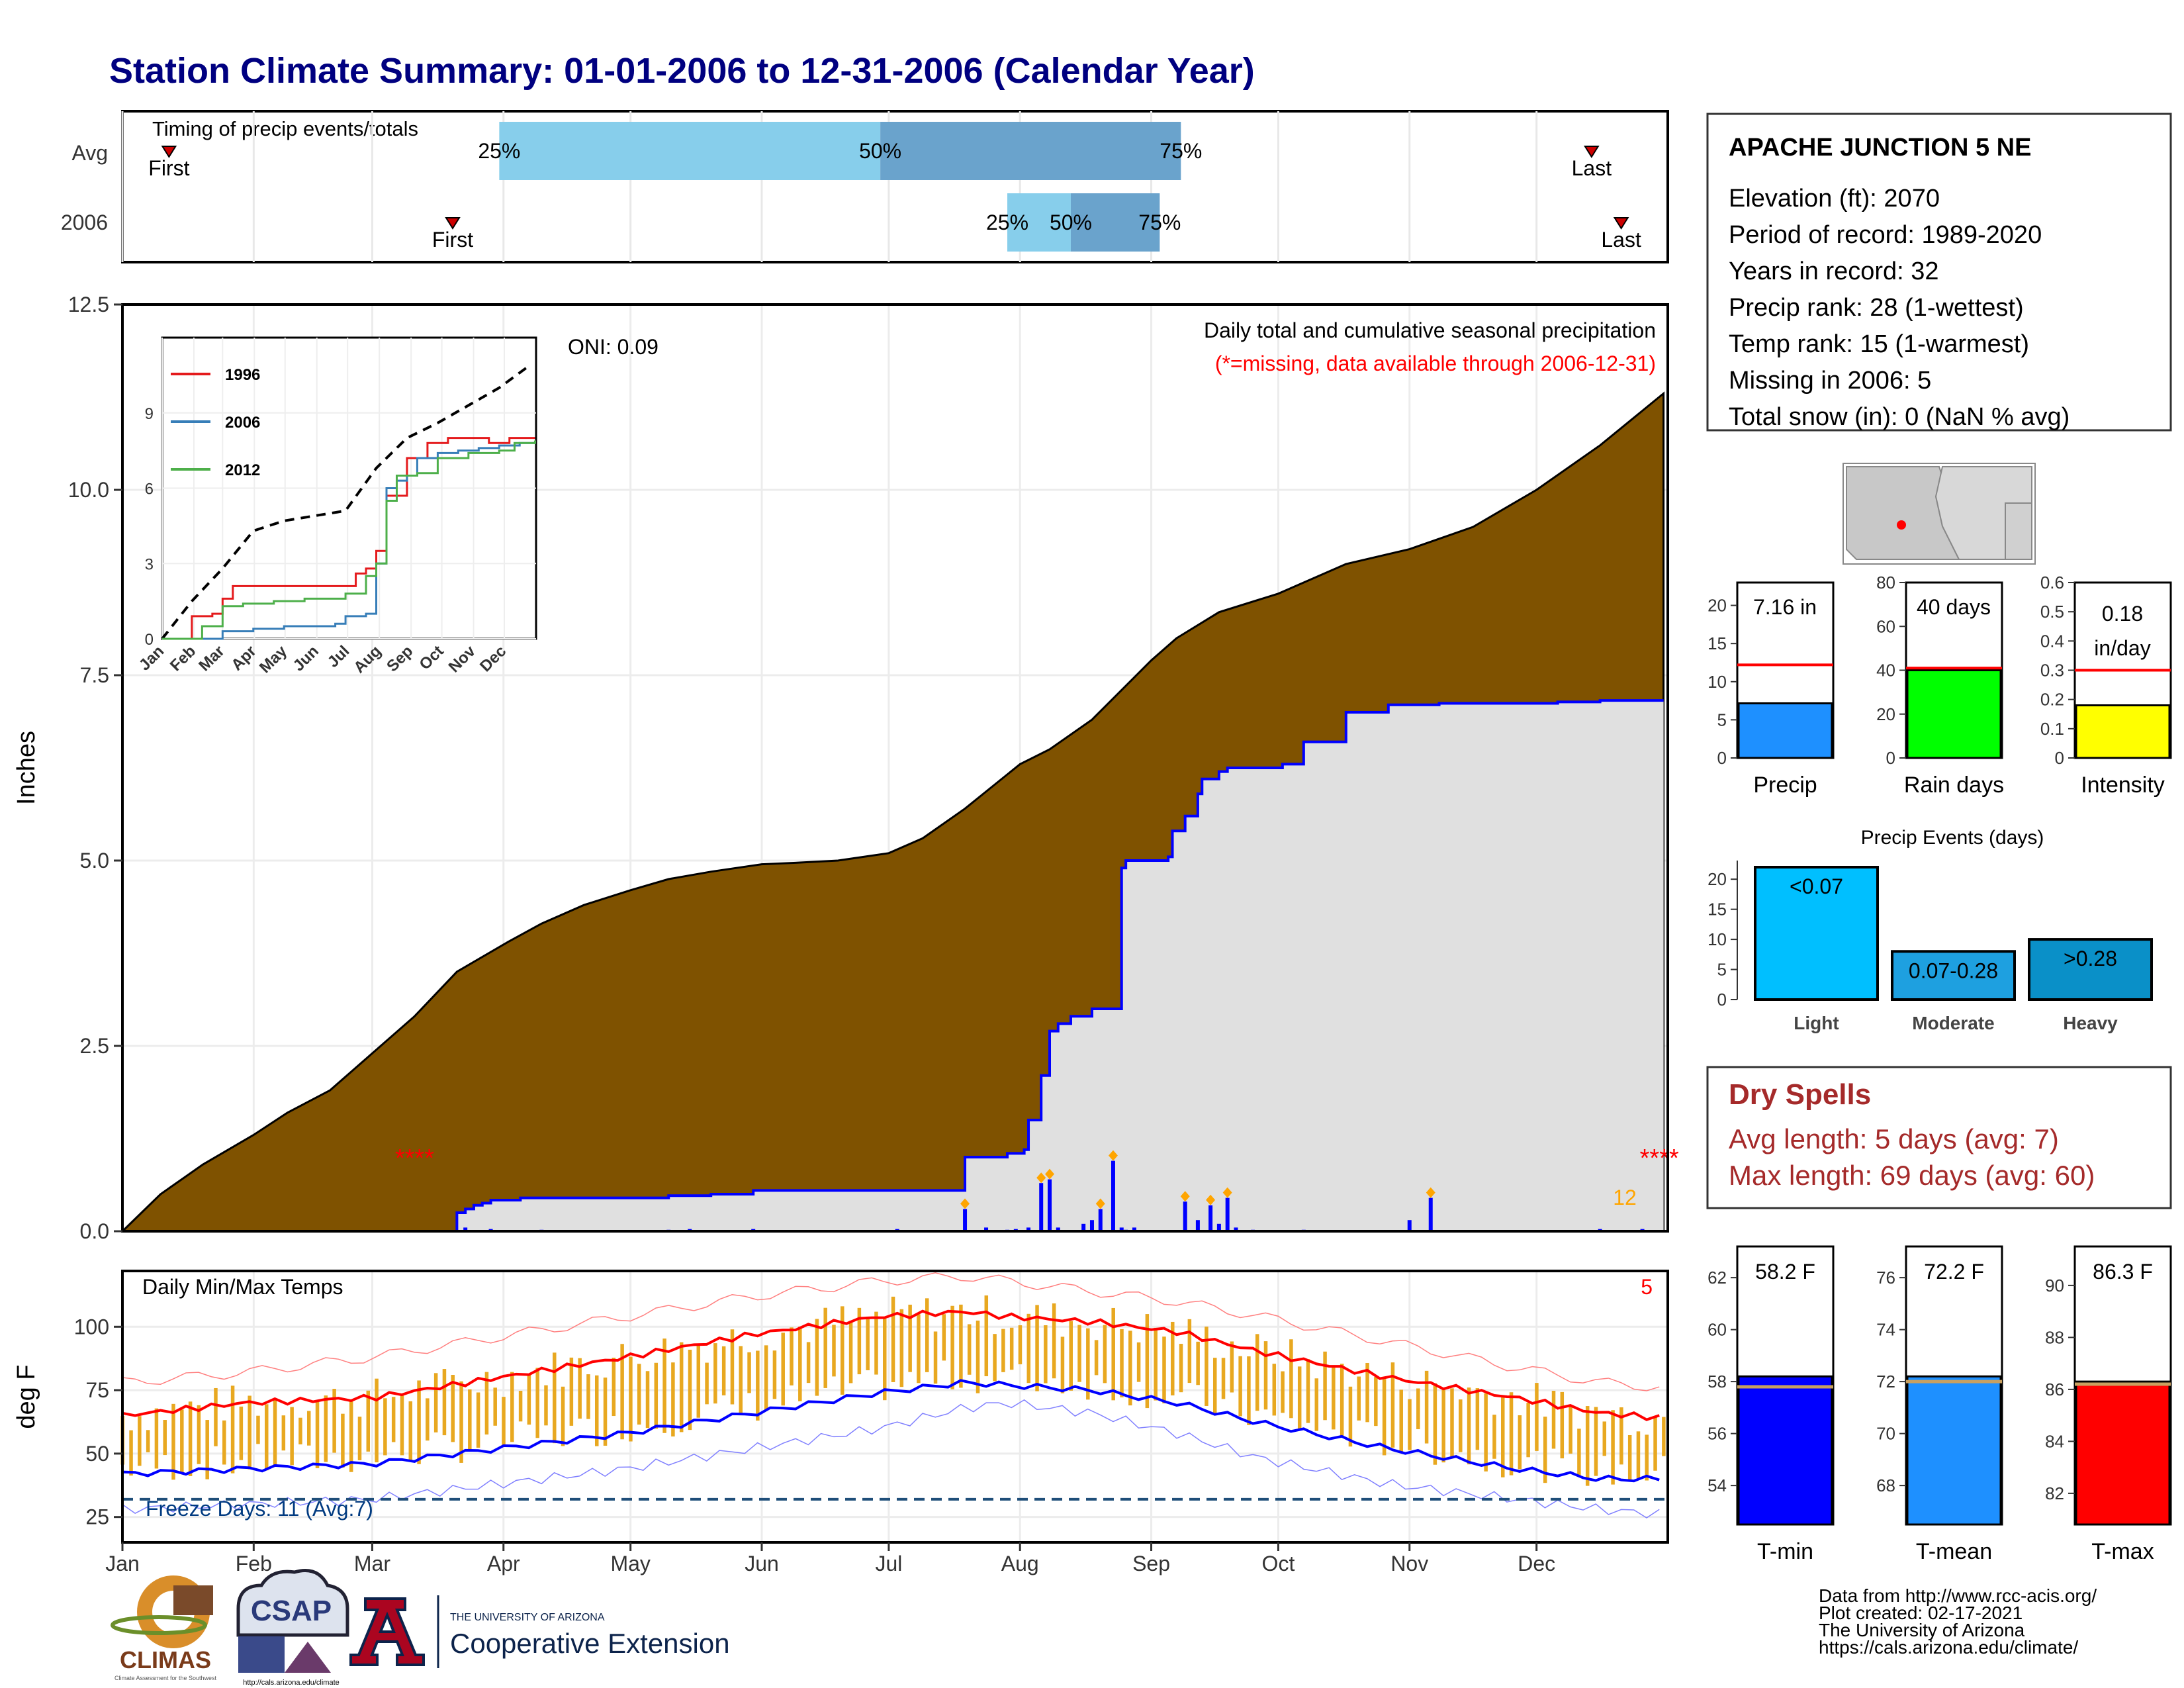 This screenshot has width=2184, height=1688. Describe the element at coordinates (1717, 909) in the screenshot. I see `events-ytick-label-3: 15` at that location.